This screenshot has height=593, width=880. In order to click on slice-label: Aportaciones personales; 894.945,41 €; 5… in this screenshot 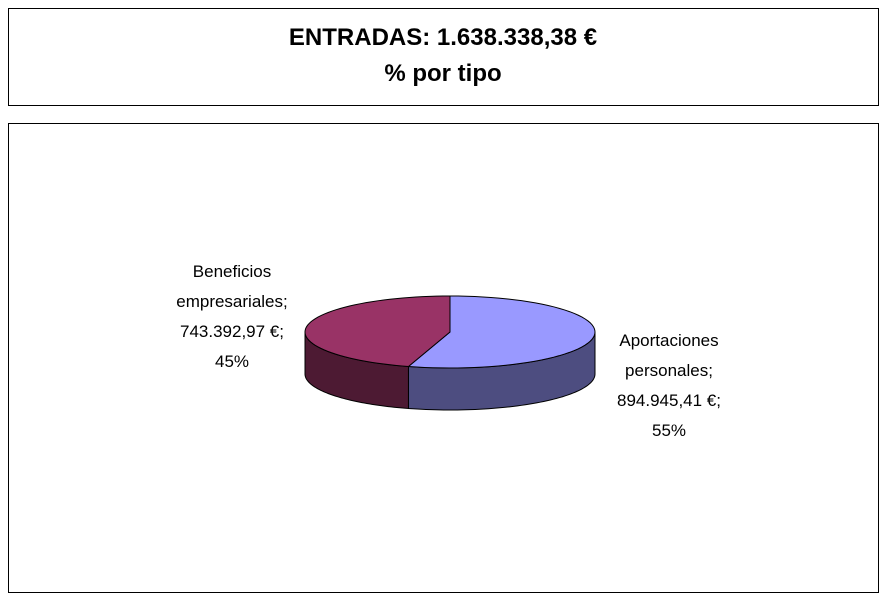, I will do `click(669, 386)`.